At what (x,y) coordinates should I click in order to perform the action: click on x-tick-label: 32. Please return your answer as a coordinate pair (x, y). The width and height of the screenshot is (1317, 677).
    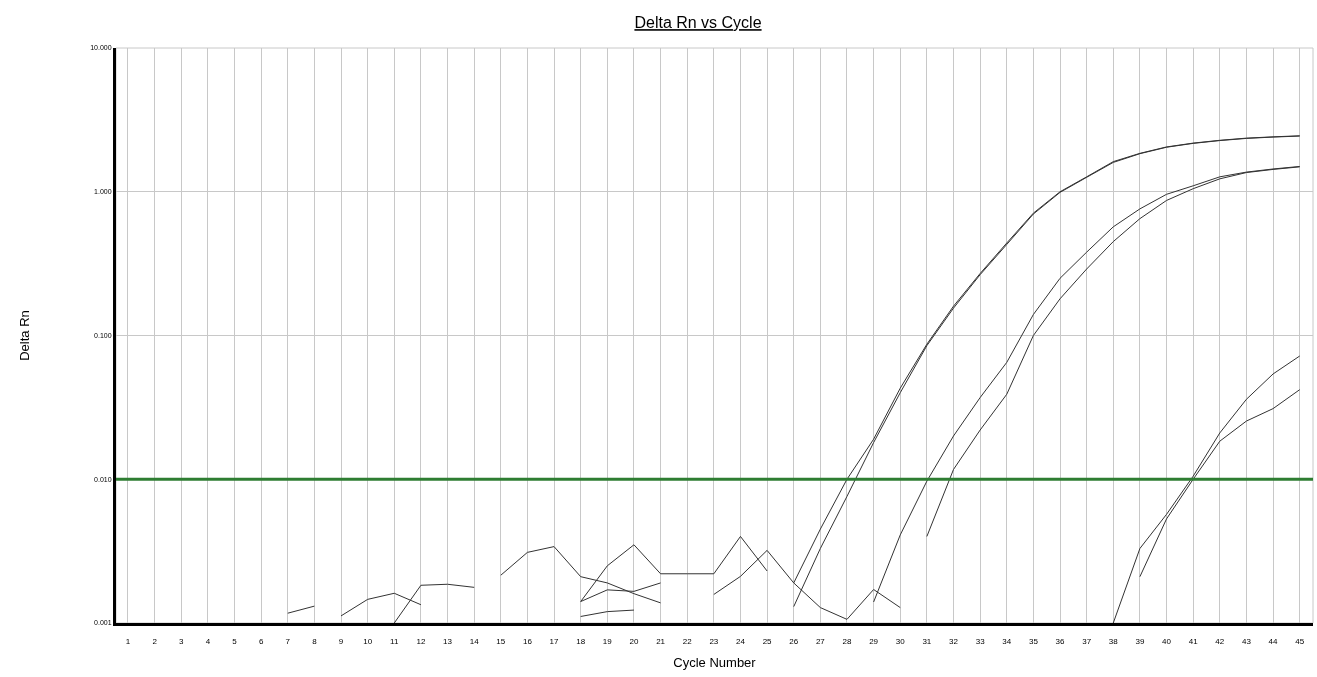
    Looking at the image, I should click on (954, 641).